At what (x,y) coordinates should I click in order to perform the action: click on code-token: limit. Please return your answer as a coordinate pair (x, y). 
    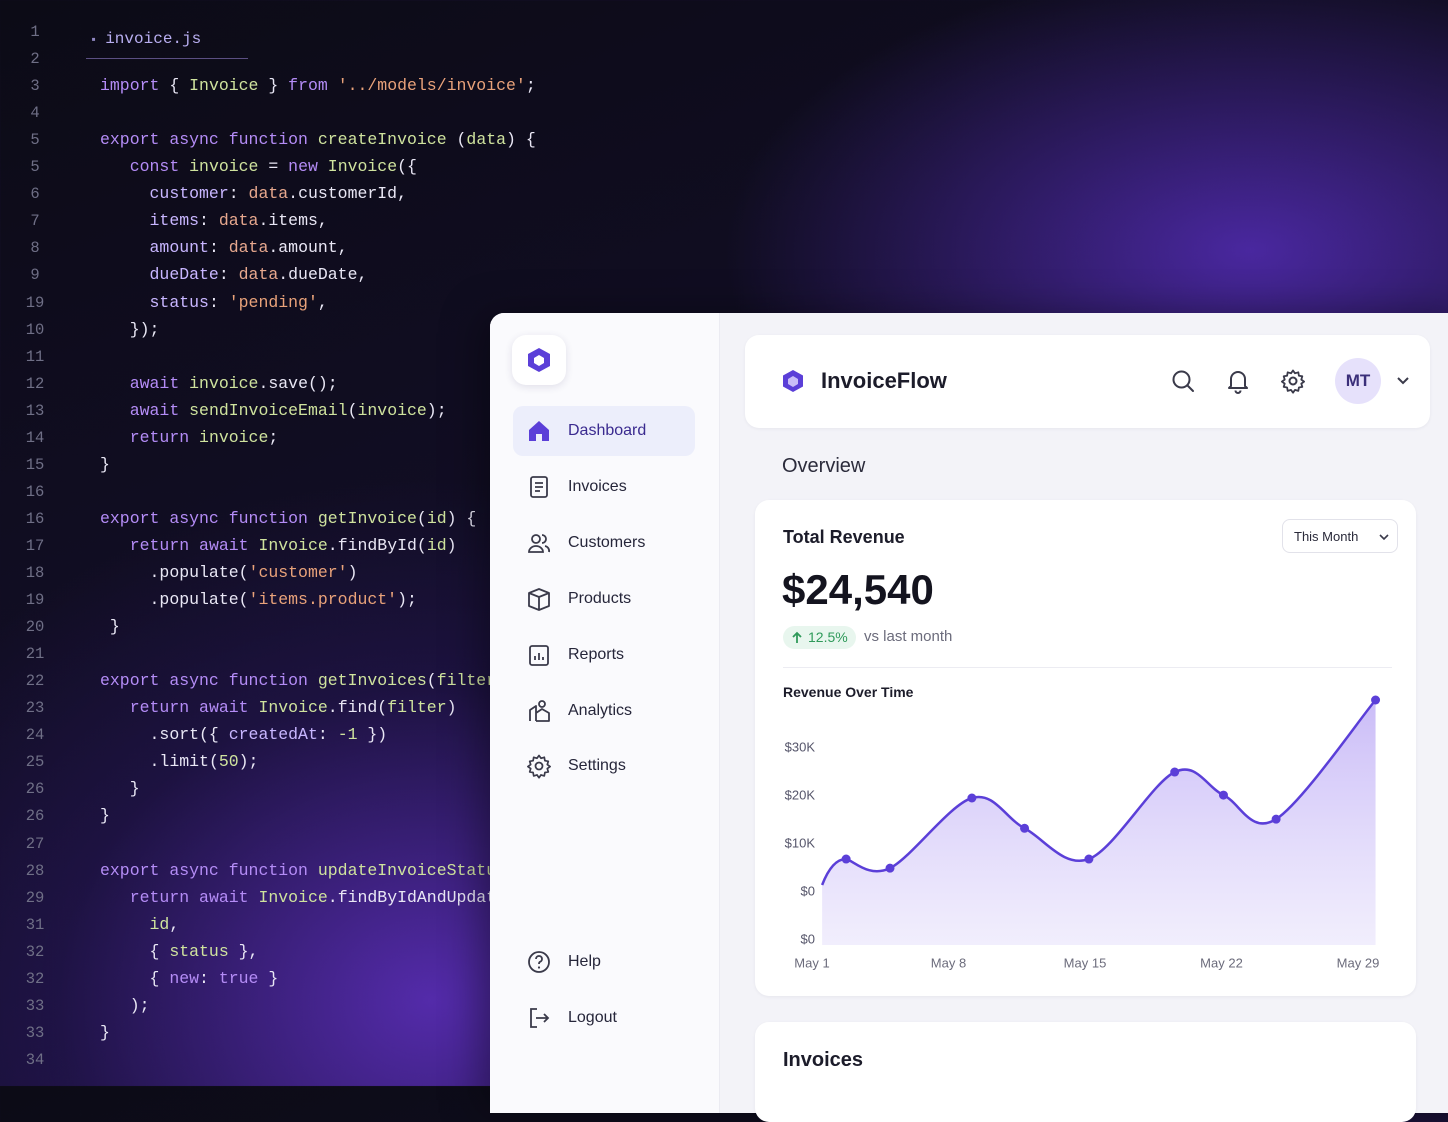
    Looking at the image, I should click on (184, 762).